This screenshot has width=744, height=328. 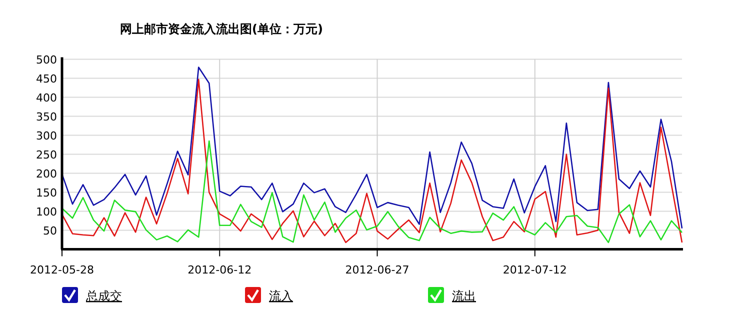 I want to click on y-tick-label: 350, so click(x=46, y=117).